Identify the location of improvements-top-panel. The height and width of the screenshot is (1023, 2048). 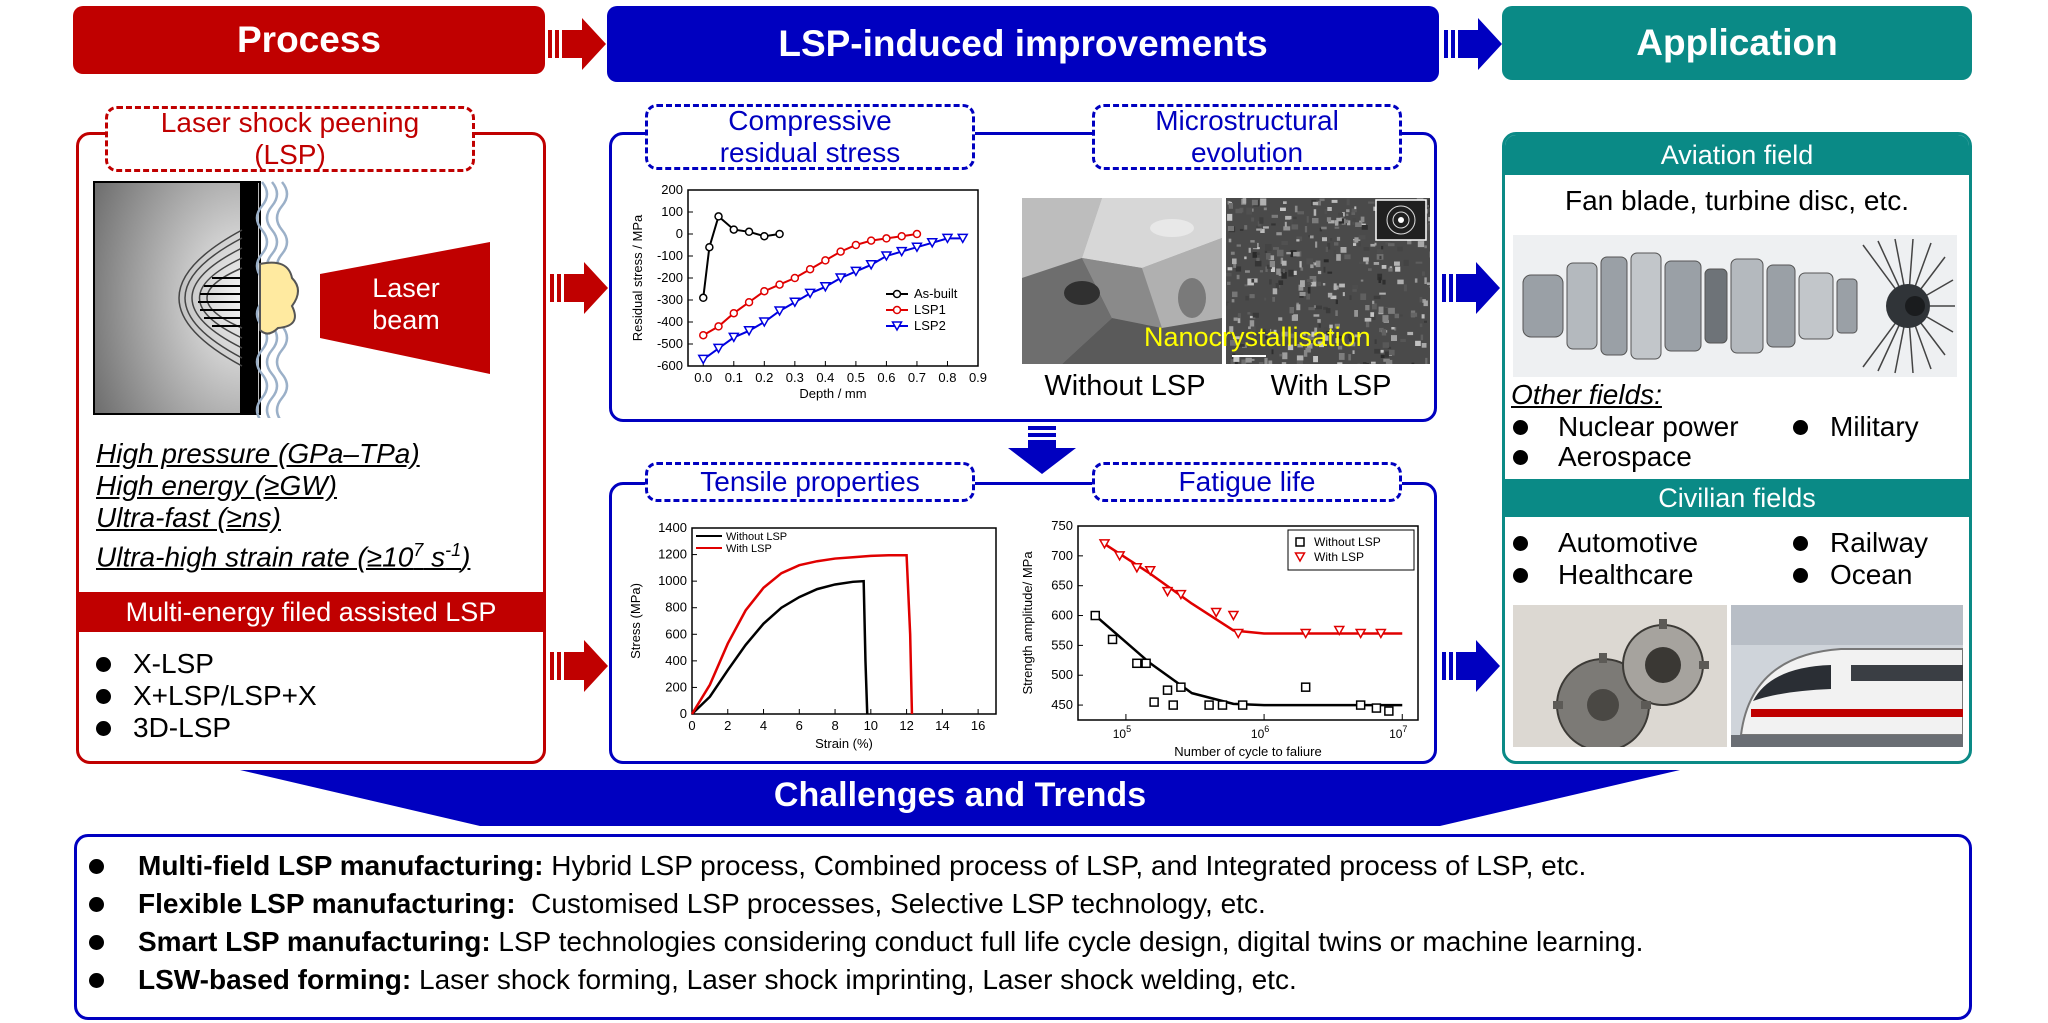
(1023, 277).